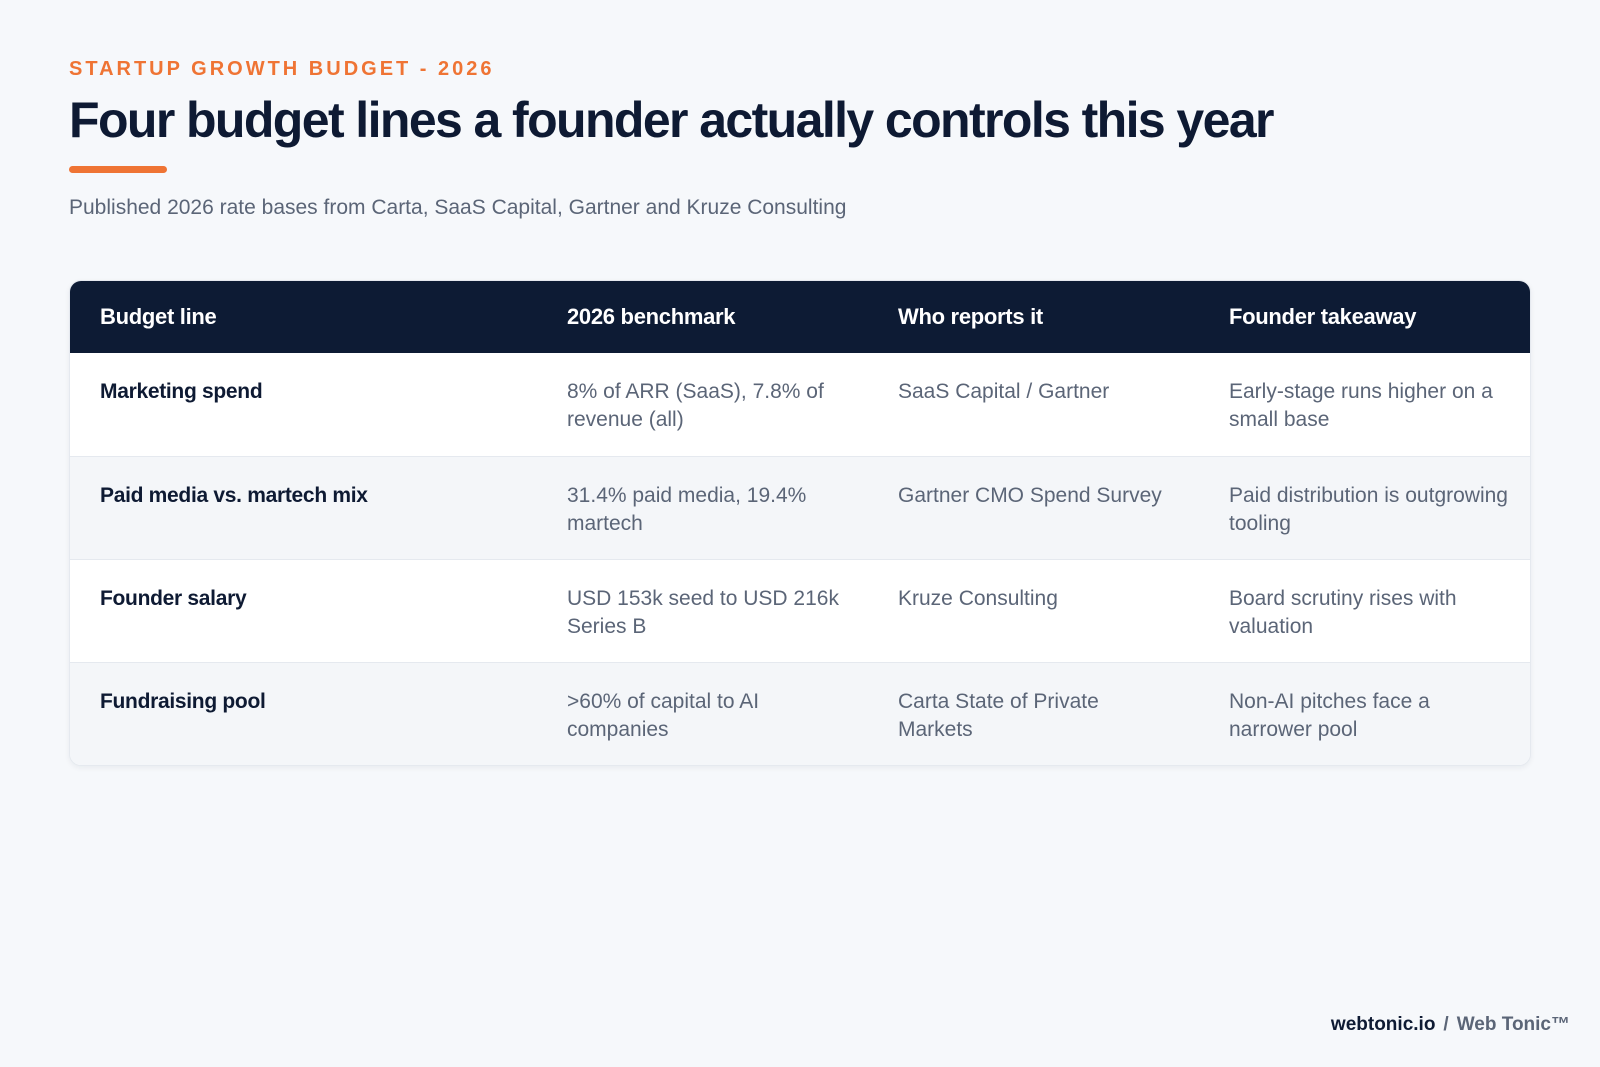 This screenshot has height=1067, width=1600. Describe the element at coordinates (181, 391) in the screenshot. I see `cell-budget-line: Marketing spend` at that location.